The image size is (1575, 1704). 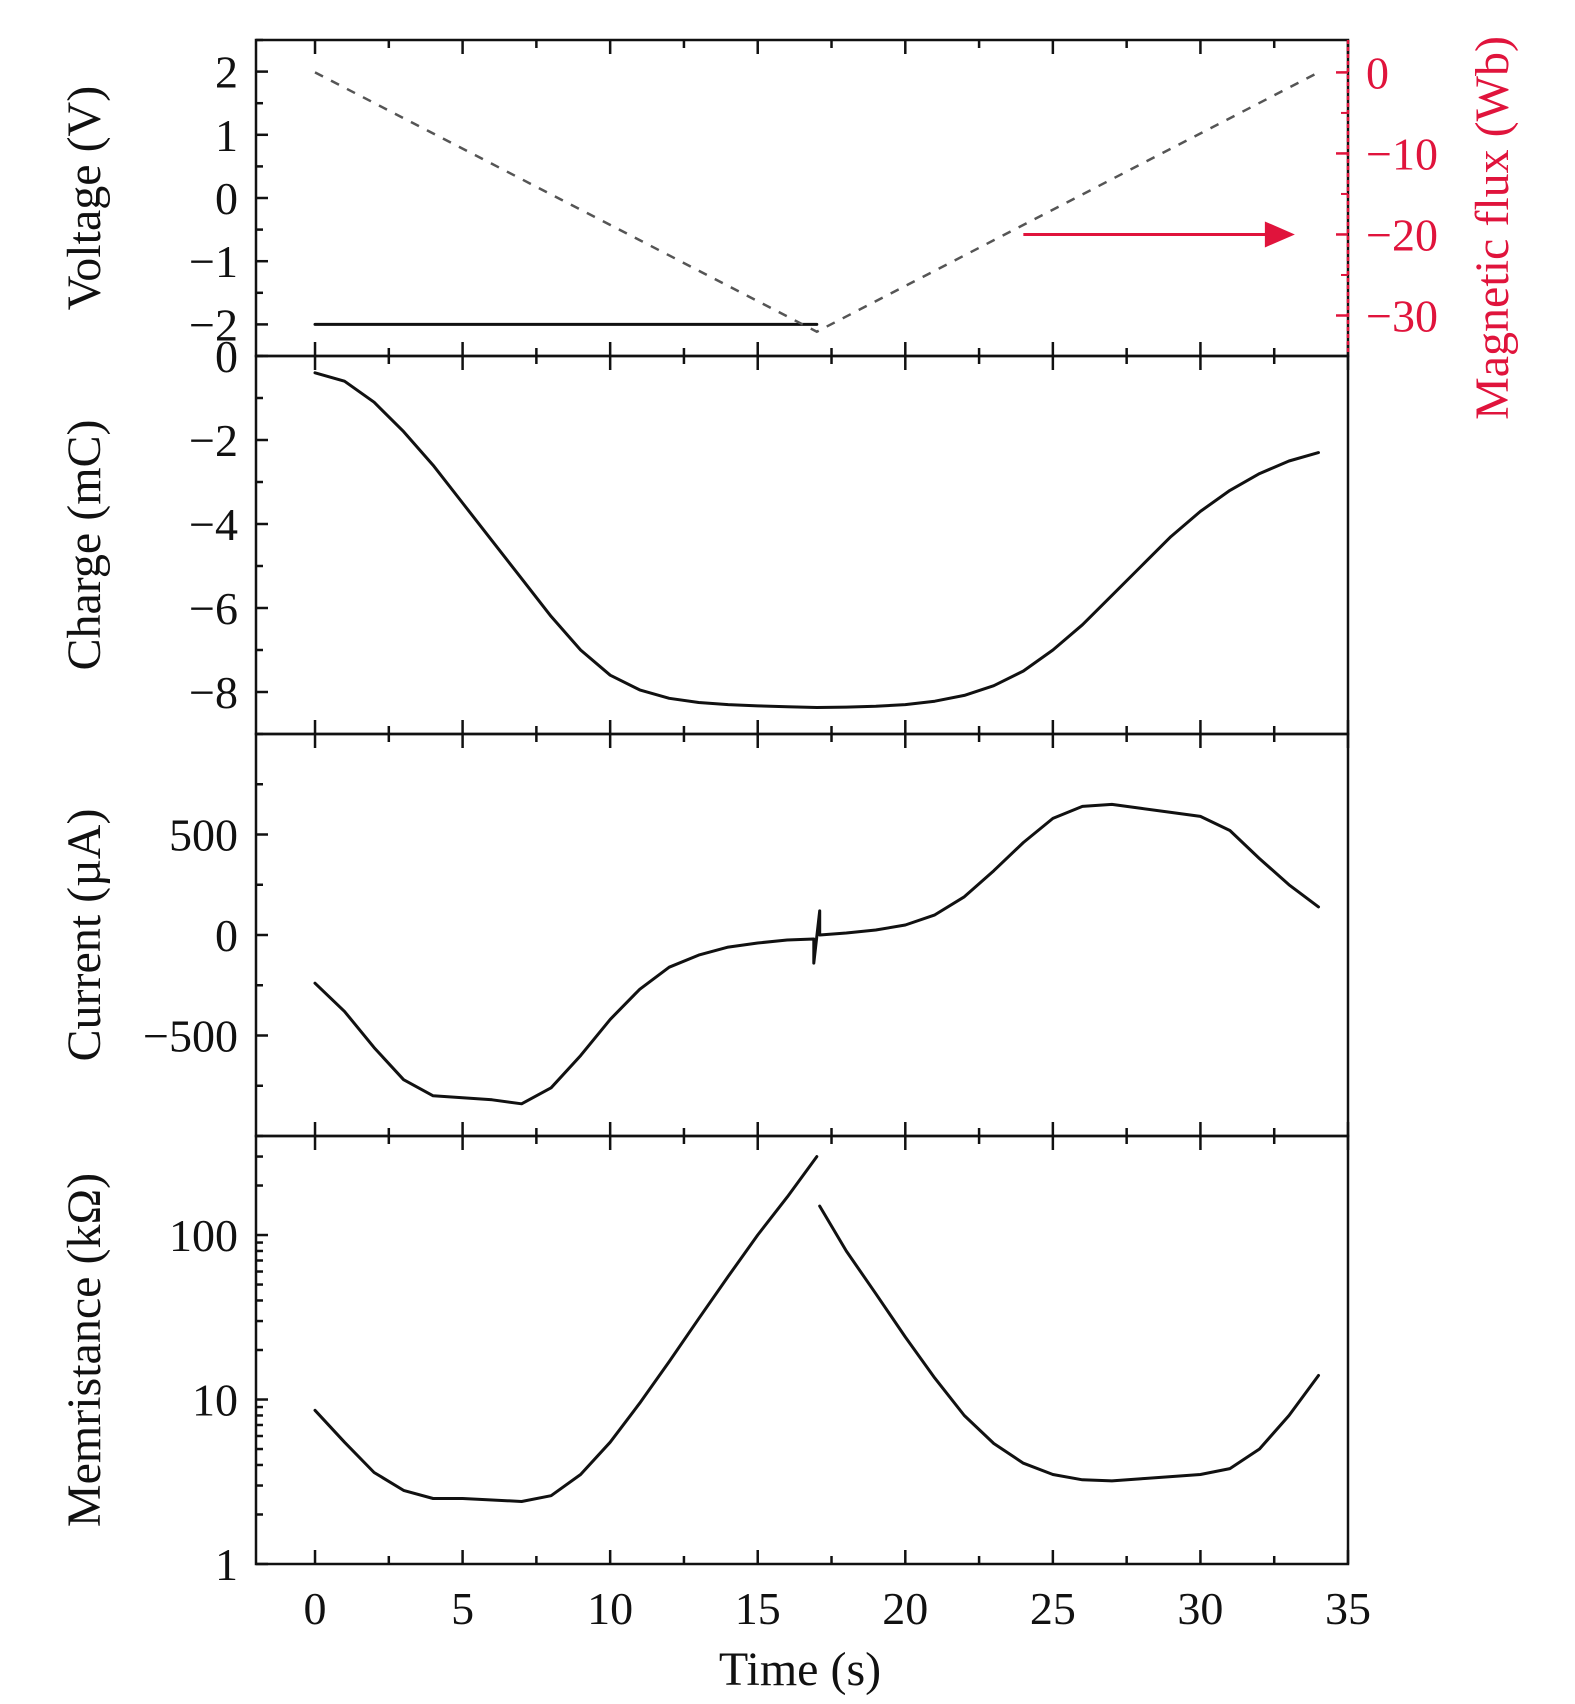 I want to click on charge-y-axis-label: Charge (mC), so click(x=84, y=544).